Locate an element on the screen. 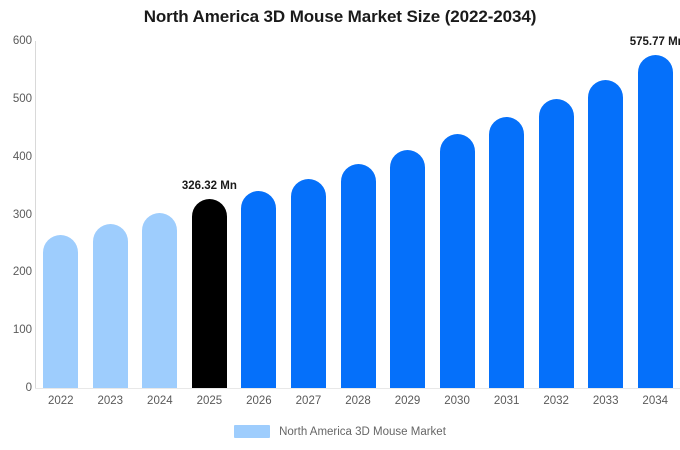  bar-2025: 326.32 Mn is located at coordinates (209, 284).